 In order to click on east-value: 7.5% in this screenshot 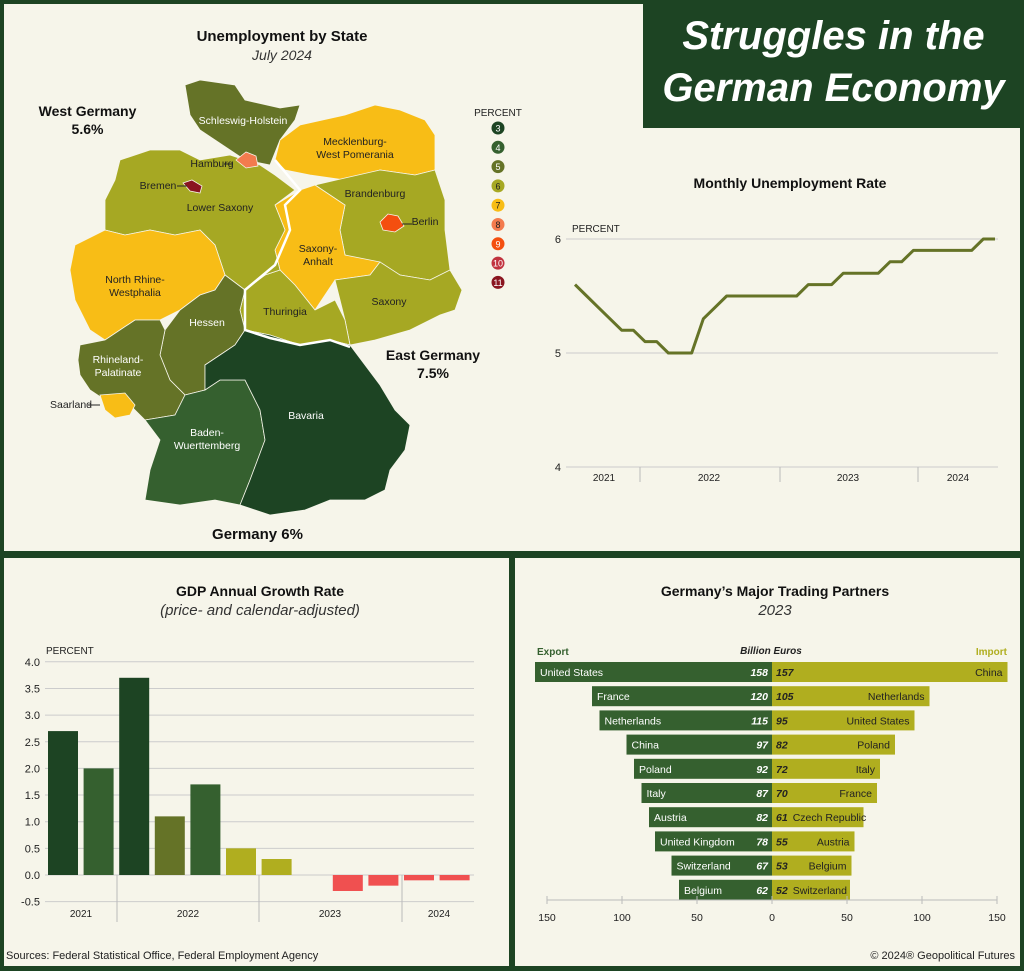, I will do `click(433, 373)`.